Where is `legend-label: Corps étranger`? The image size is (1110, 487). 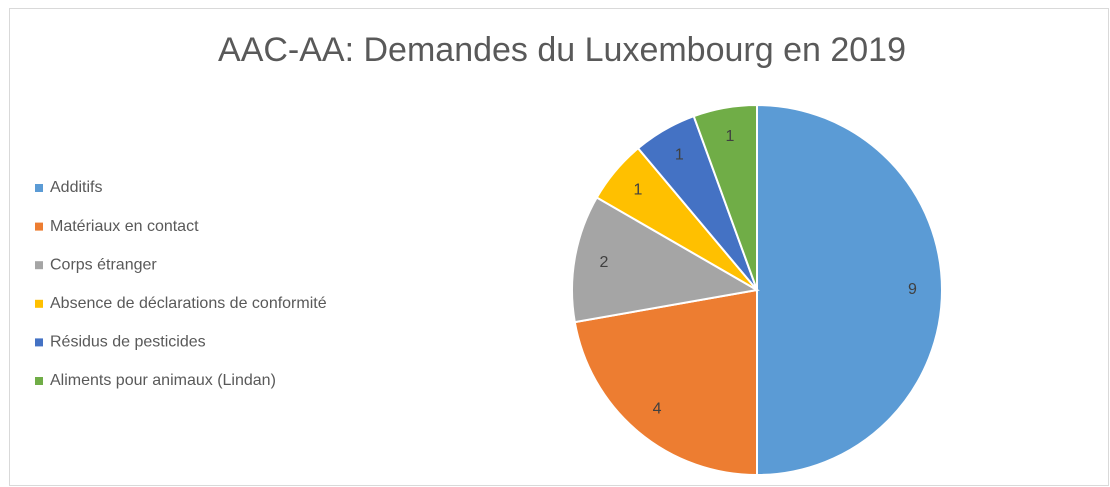
legend-label: Corps étranger is located at coordinates (103, 264).